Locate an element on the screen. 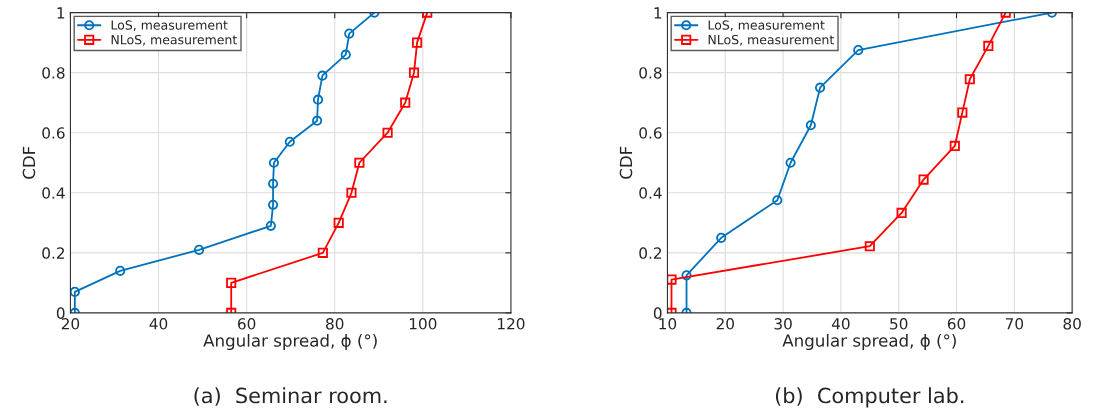  text: (a) Seminar room. is located at coordinates (290, 396).